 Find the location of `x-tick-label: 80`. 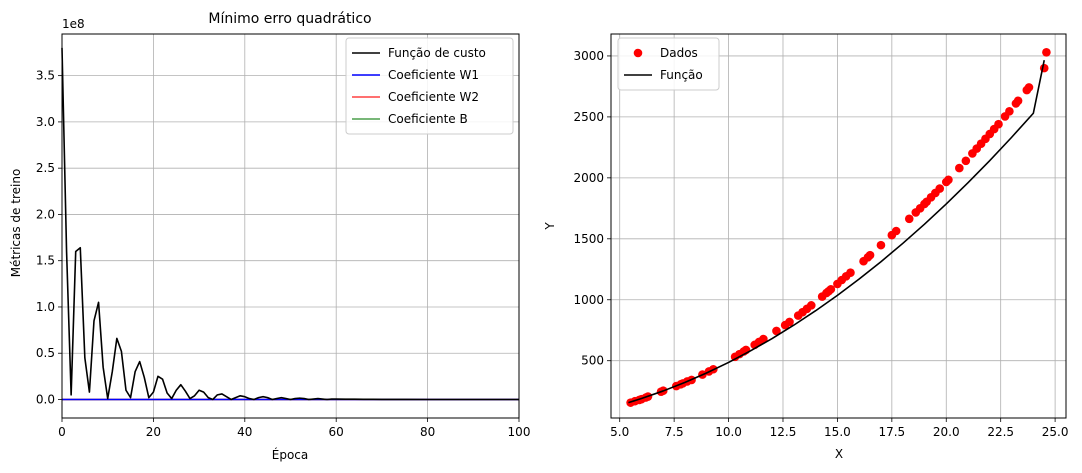

x-tick-label: 80 is located at coordinates (427, 432).